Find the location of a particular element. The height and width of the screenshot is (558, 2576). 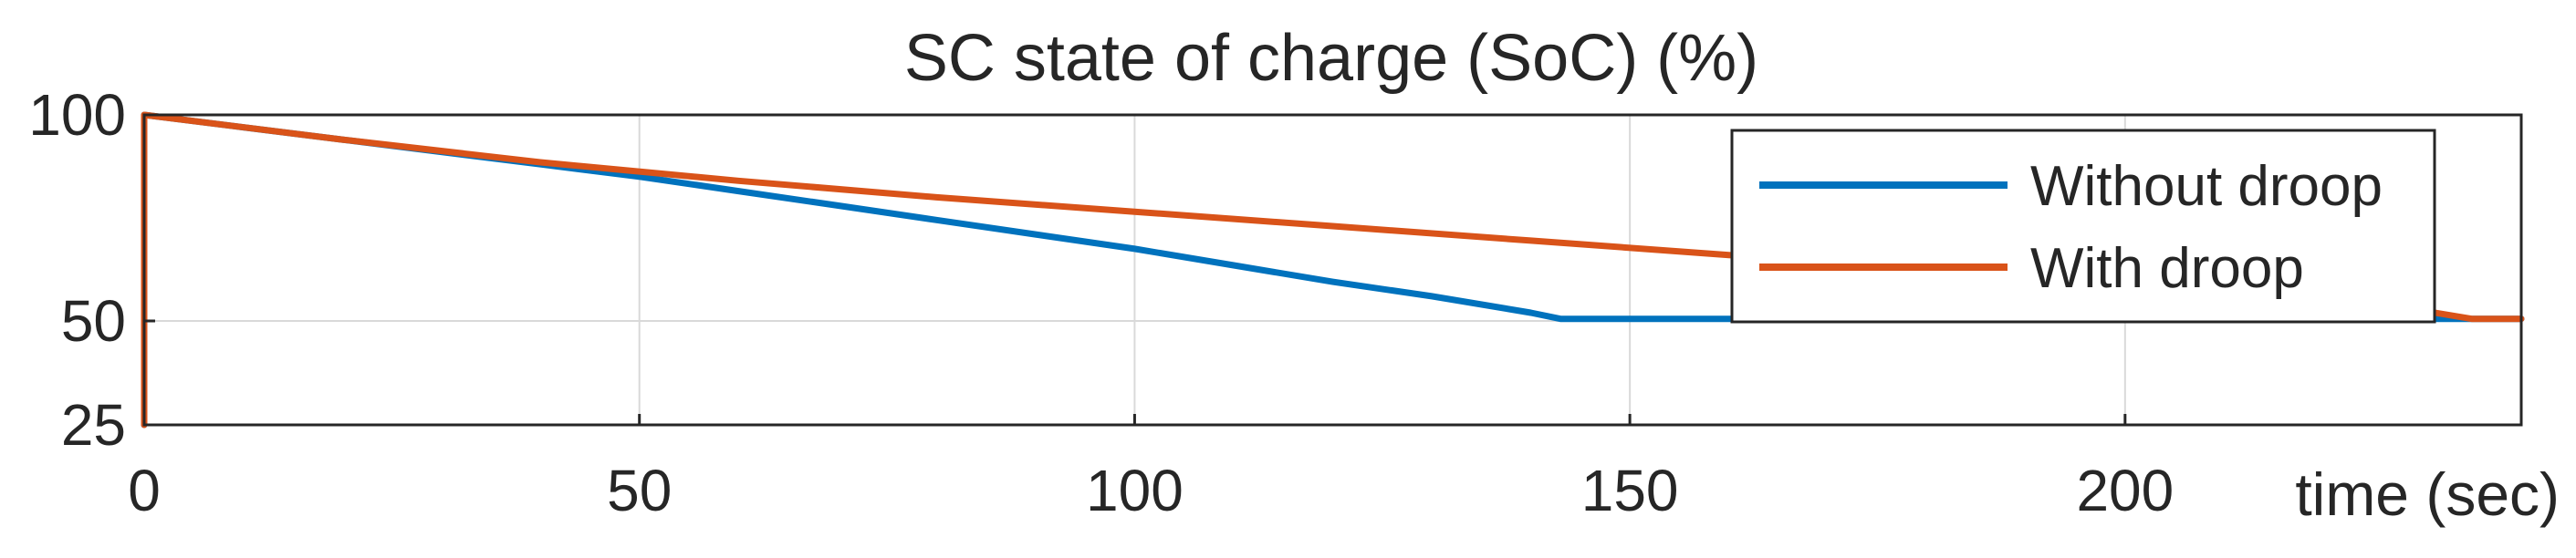

legend-box is located at coordinates (2083, 226).